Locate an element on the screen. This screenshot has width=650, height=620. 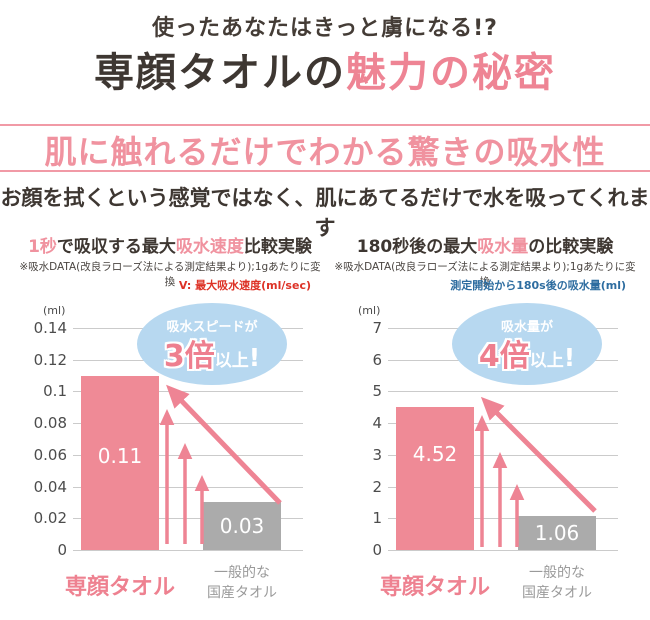
bar-value-label: 0.03 is located at coordinates (242, 526).